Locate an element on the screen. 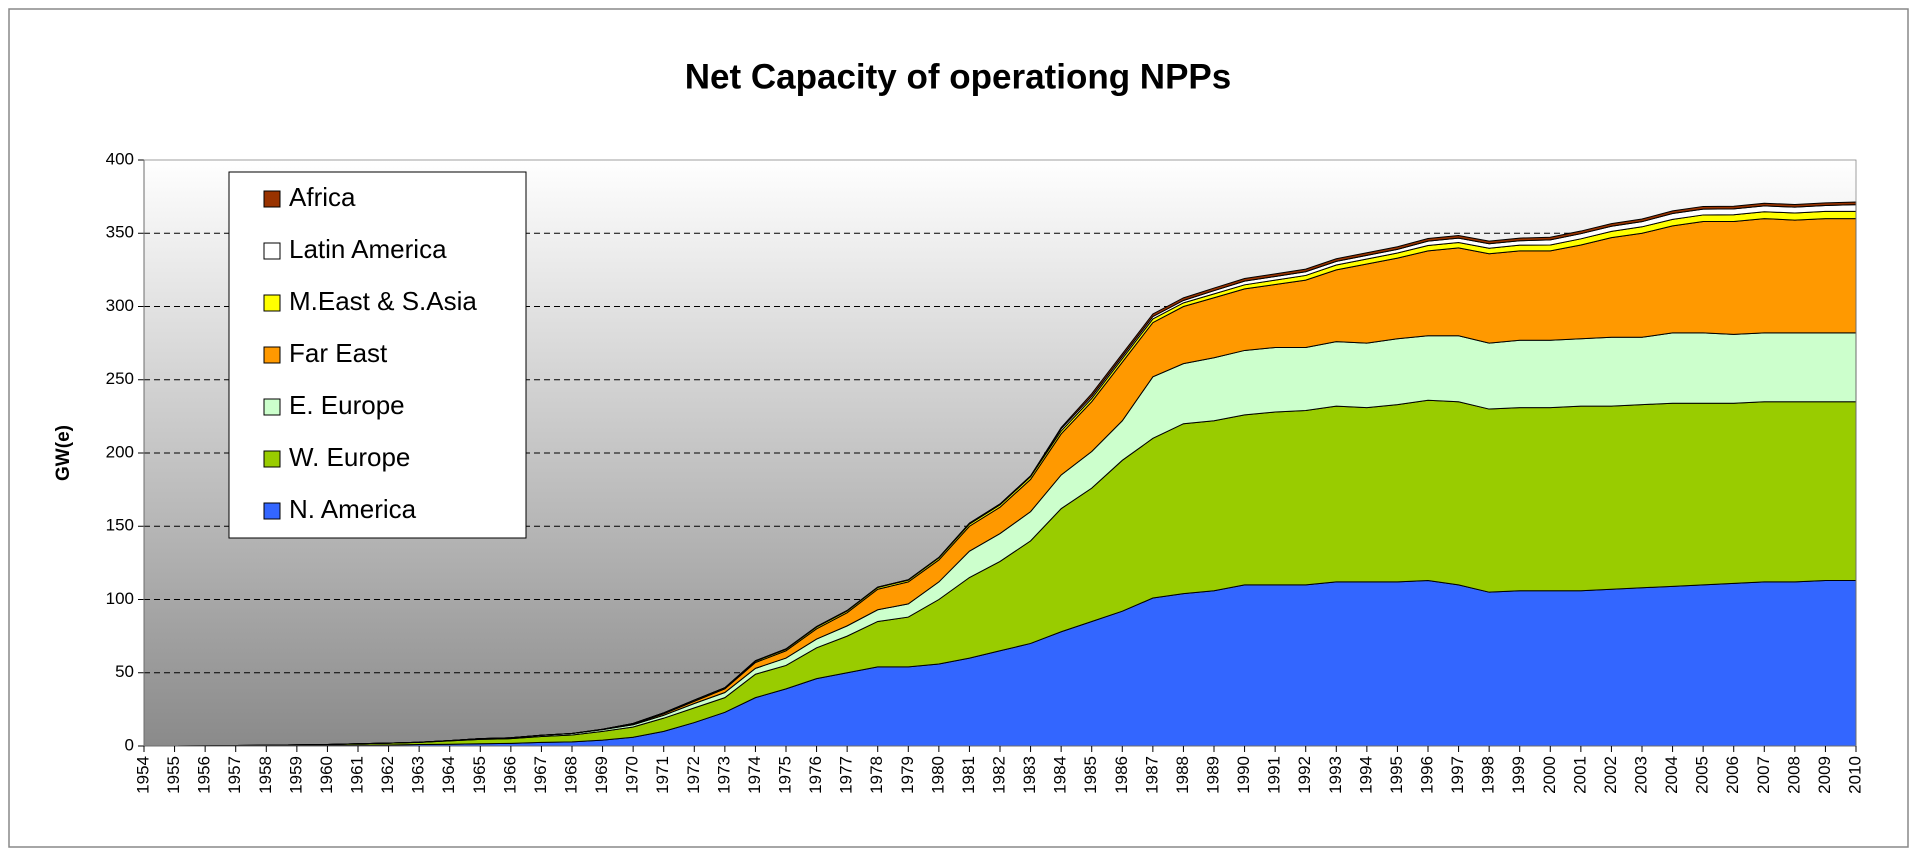 The image size is (1917, 856). x-tick-label: 1983 is located at coordinates (1029, 775).